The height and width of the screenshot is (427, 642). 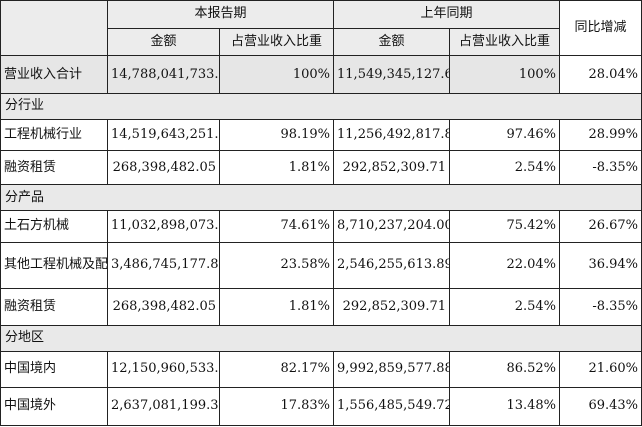 What do you see at coordinates (276, 135) in the screenshot?
I see `current-share: 98.19%` at bounding box center [276, 135].